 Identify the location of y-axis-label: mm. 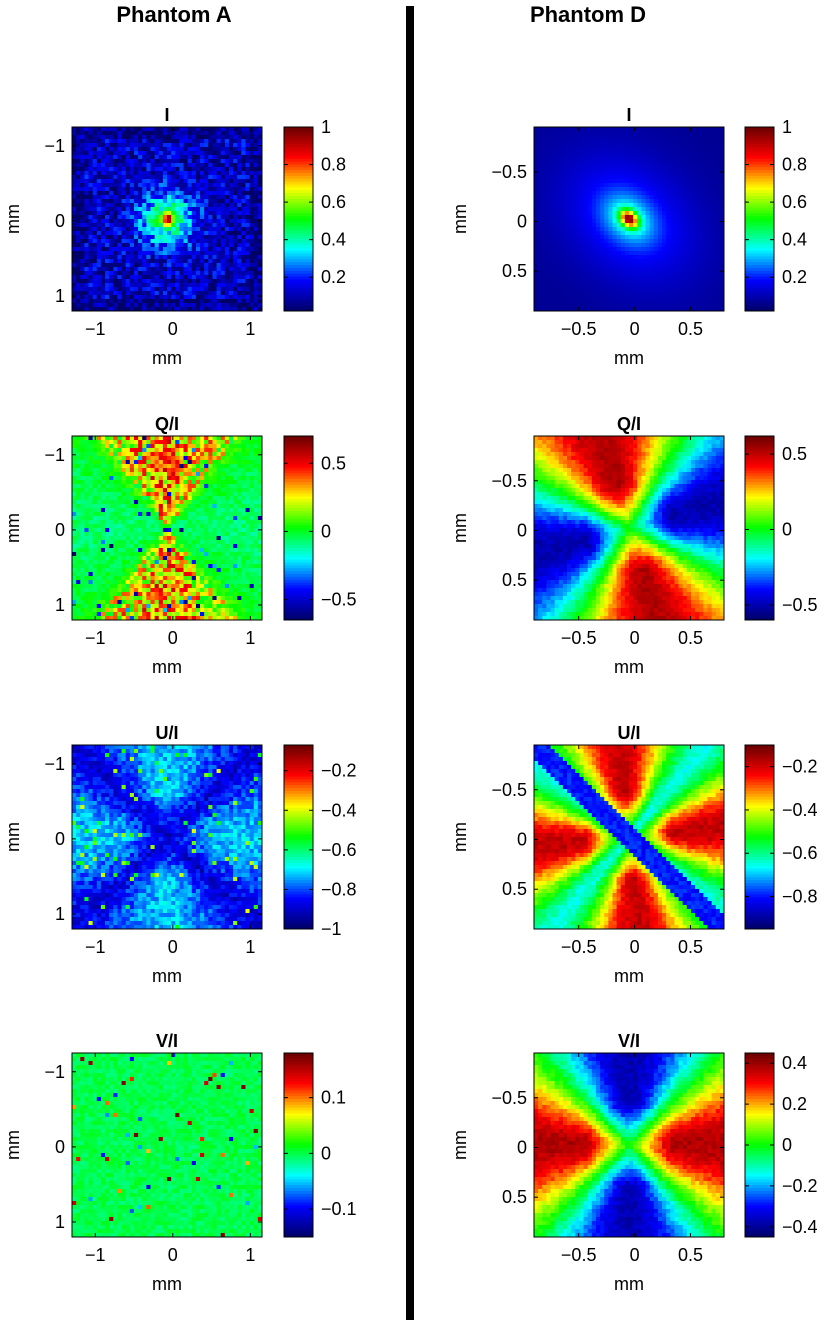
(460, 219).